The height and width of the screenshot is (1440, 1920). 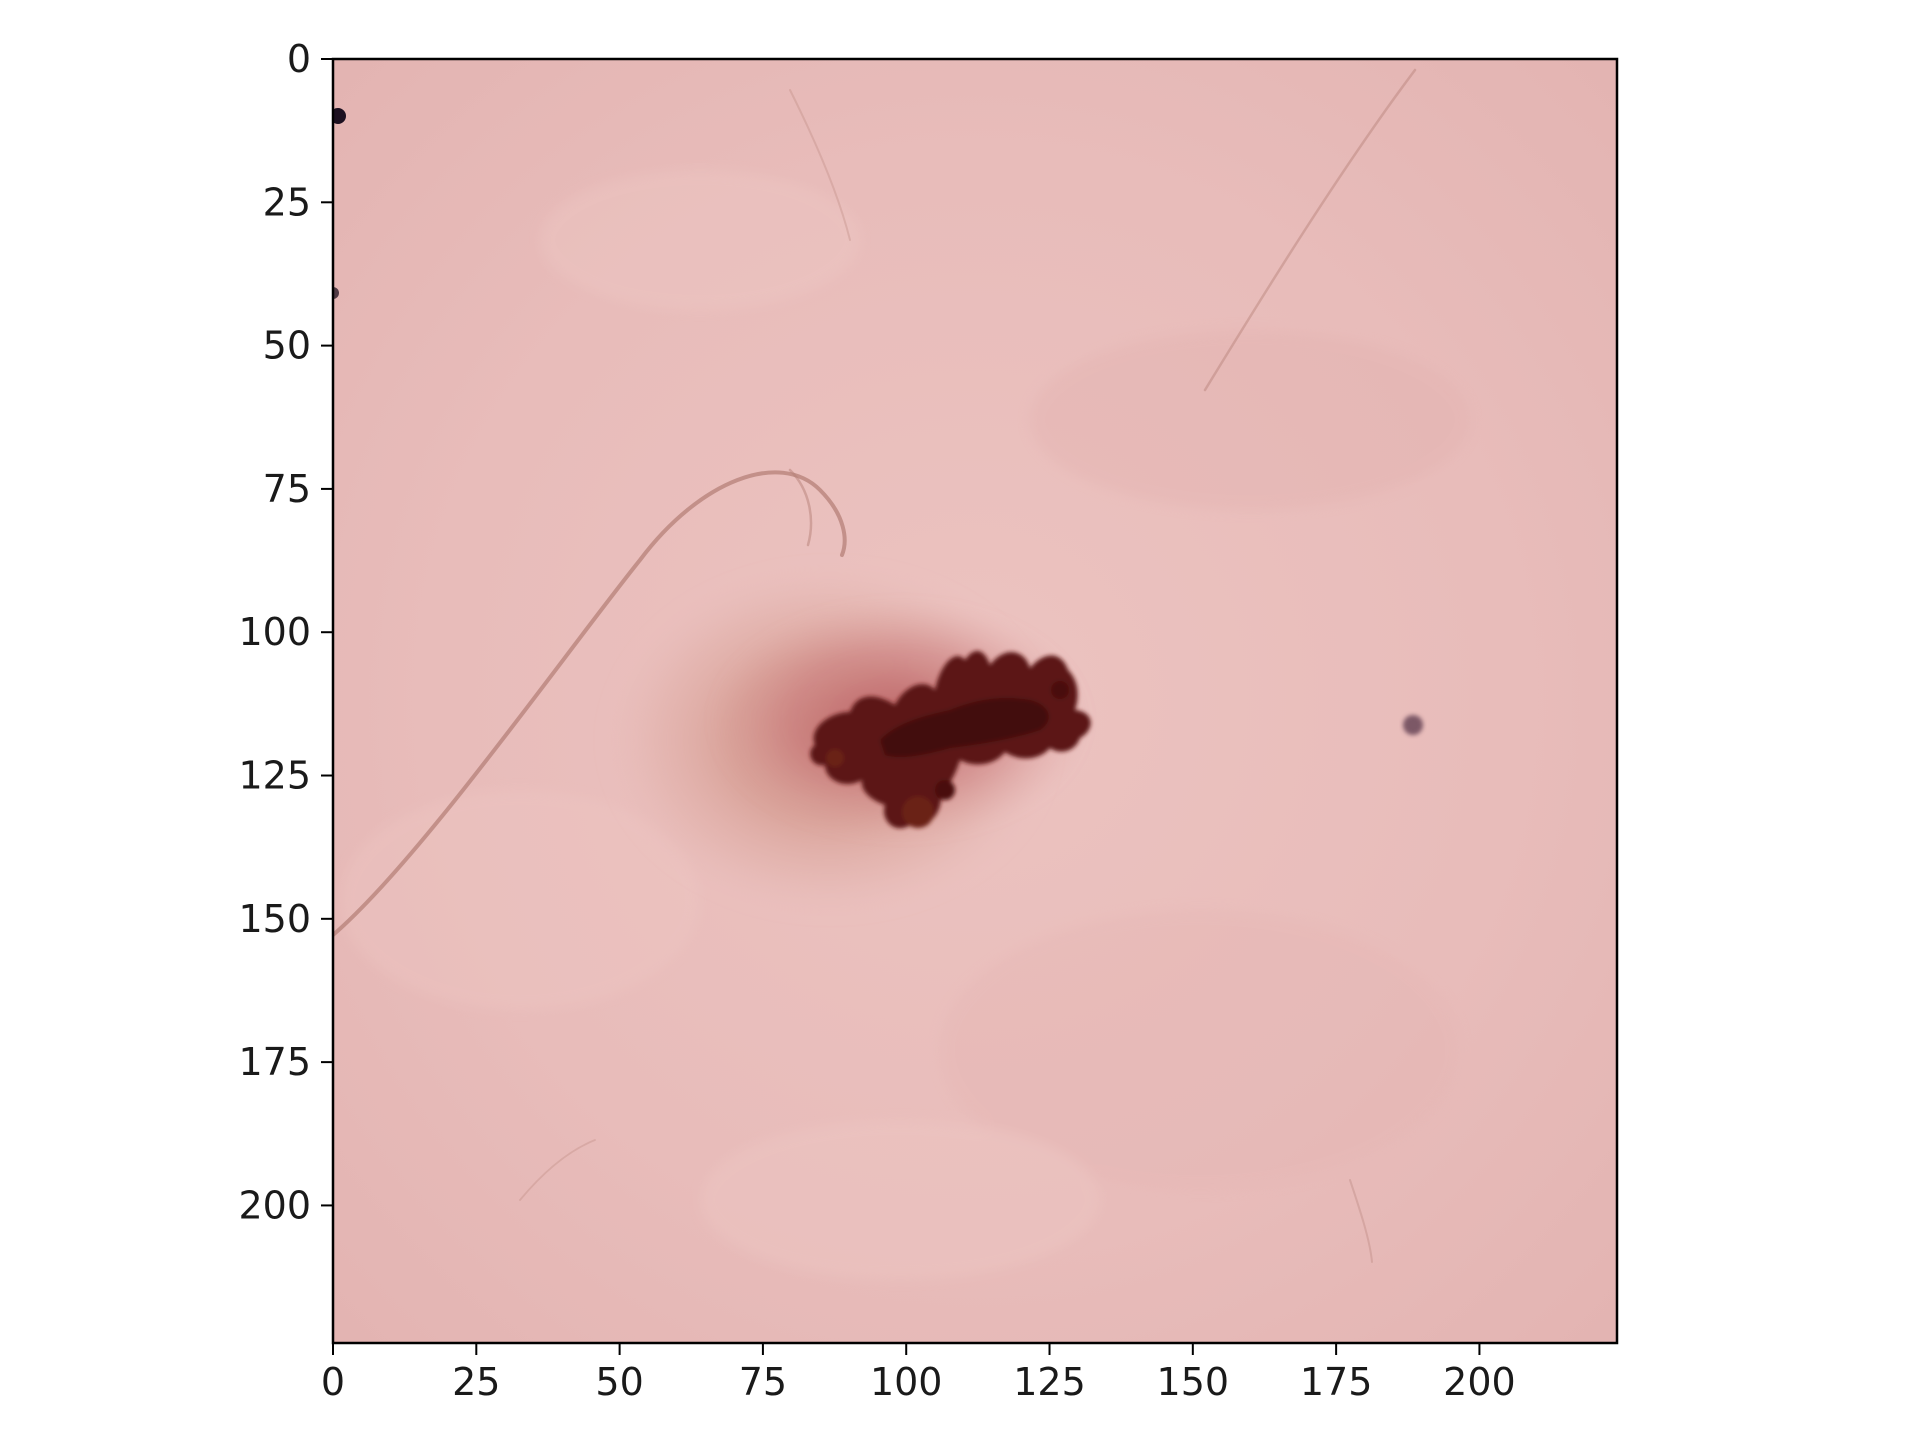 What do you see at coordinates (950, 739) in the screenshot?
I see `pigmented-lesion` at bounding box center [950, 739].